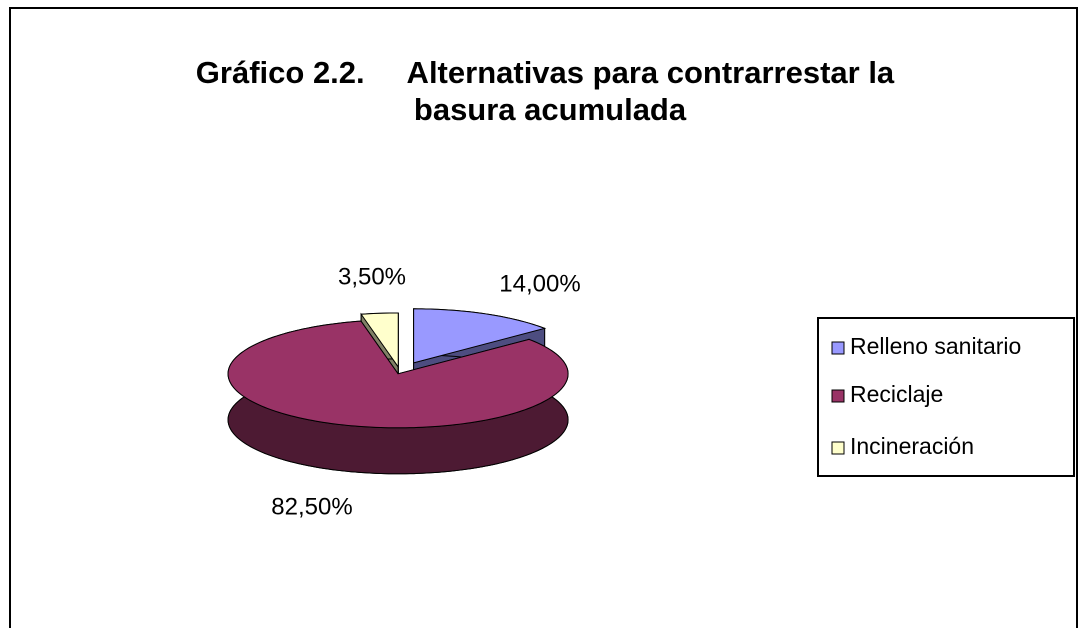 Image resolution: width=1084 pixels, height=628 pixels. What do you see at coordinates (550, 109) in the screenshot?
I see `chart-title: basura acumulada` at bounding box center [550, 109].